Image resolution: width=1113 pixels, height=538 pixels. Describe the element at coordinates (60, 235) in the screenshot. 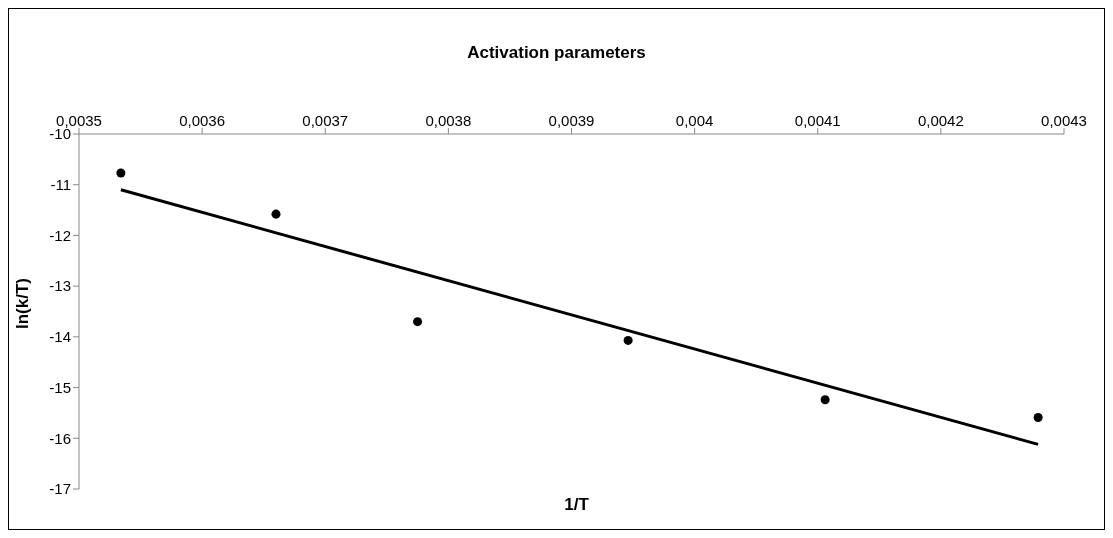

I see `y-tick-label: -12` at that location.